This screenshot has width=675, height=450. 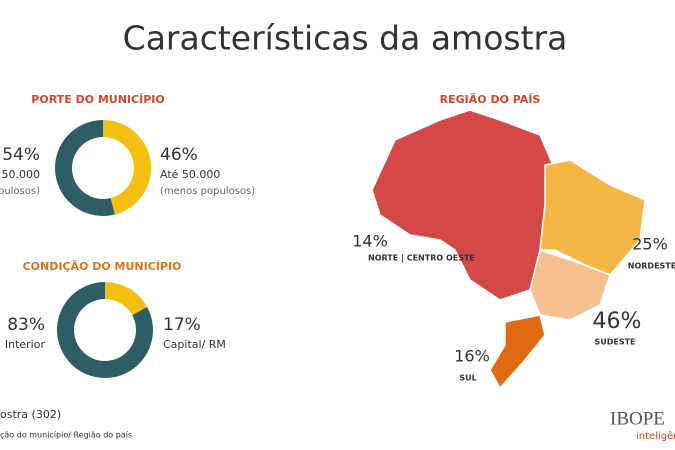 What do you see at coordinates (21, 155) in the screenshot?
I see `value-label: 54%` at bounding box center [21, 155].